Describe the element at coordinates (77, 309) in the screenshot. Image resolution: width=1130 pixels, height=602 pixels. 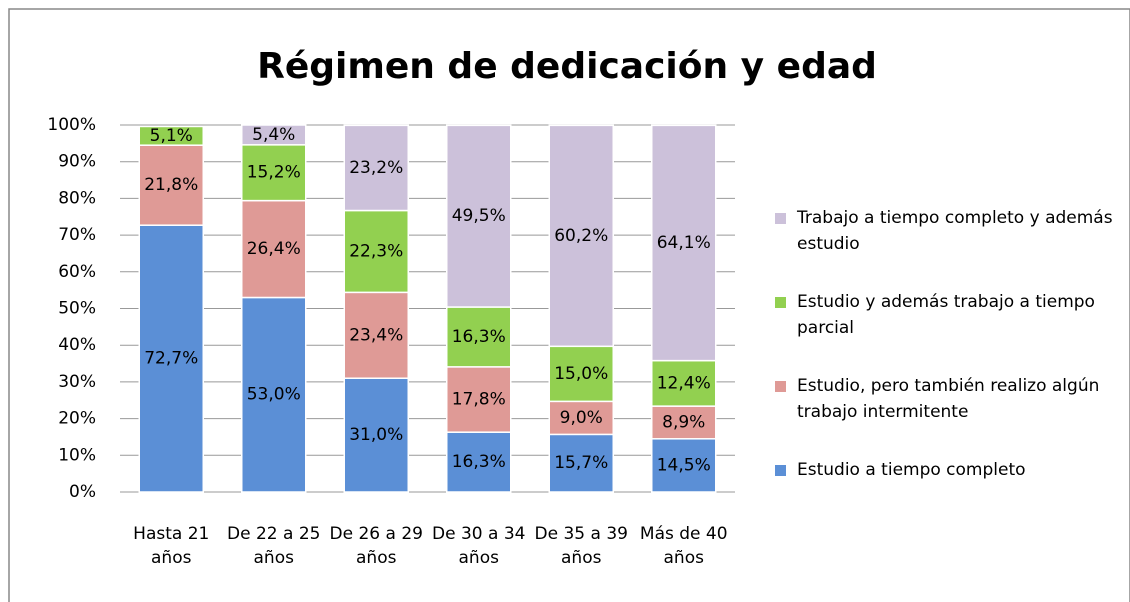
I see `y-tick-label: 50%` at that location.